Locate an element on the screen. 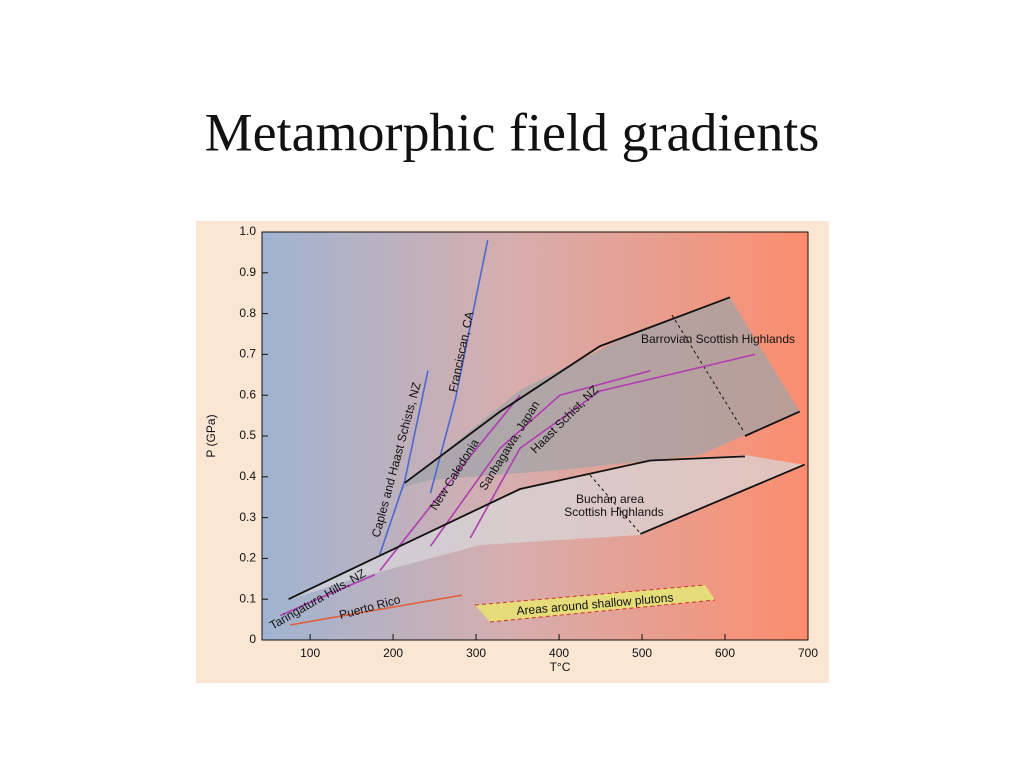 This screenshot has width=1024, height=768. barrovian-field is located at coordinates (600, 393).